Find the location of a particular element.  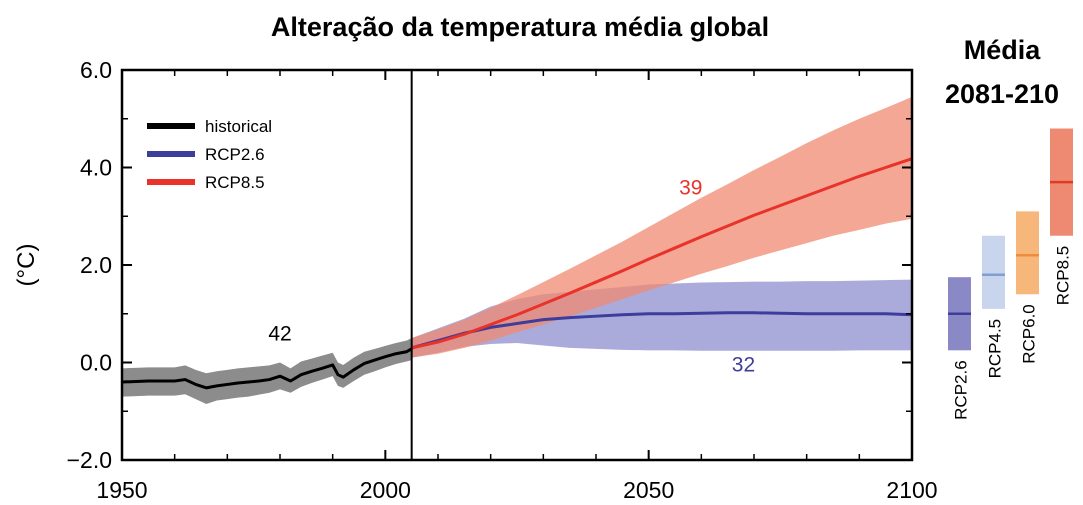

y-tick-label: 2.0 is located at coordinates (96, 265).